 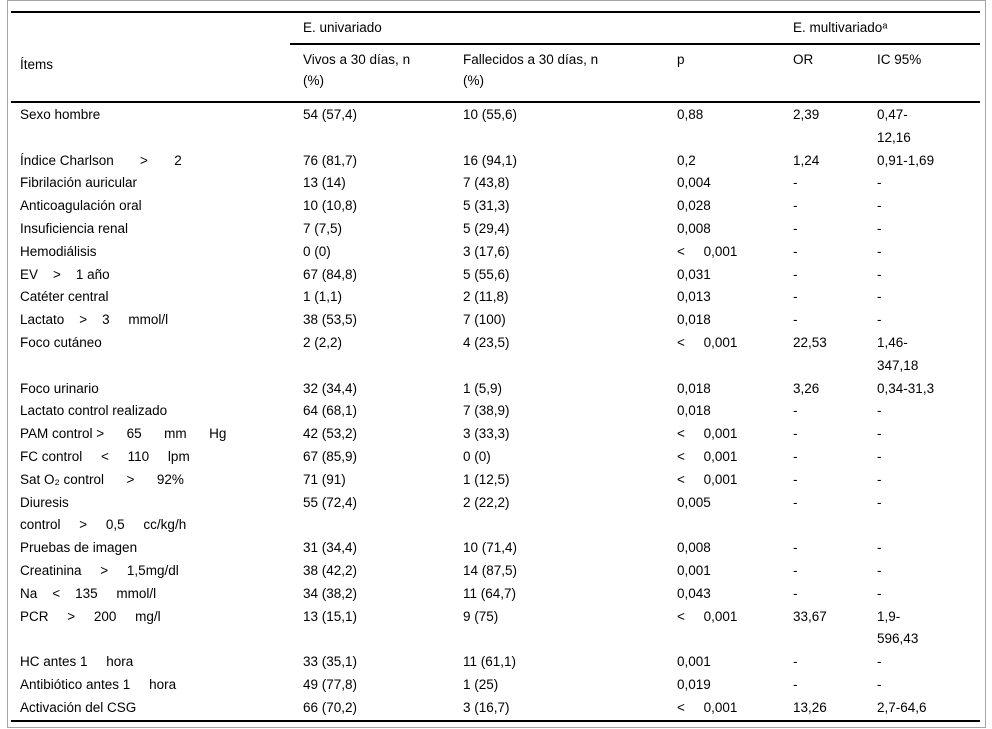 What do you see at coordinates (810, 616) in the screenshot?
I see `or-cell: 33,67` at bounding box center [810, 616].